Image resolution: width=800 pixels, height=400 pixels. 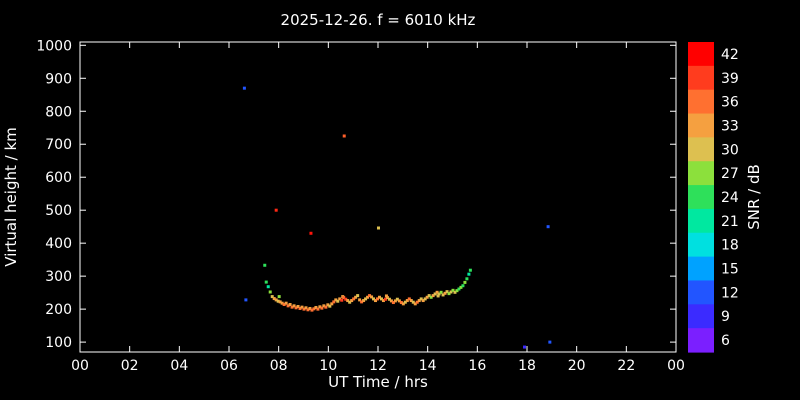 What do you see at coordinates (713, 197) in the screenshot?
I see `colorbar: 42 39 36 33 30 27 24 21 18 15 12 9 6` at bounding box center [713, 197].